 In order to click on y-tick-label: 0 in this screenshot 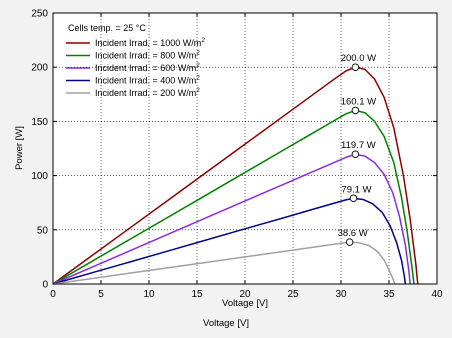, I will do `click(45, 285)`.